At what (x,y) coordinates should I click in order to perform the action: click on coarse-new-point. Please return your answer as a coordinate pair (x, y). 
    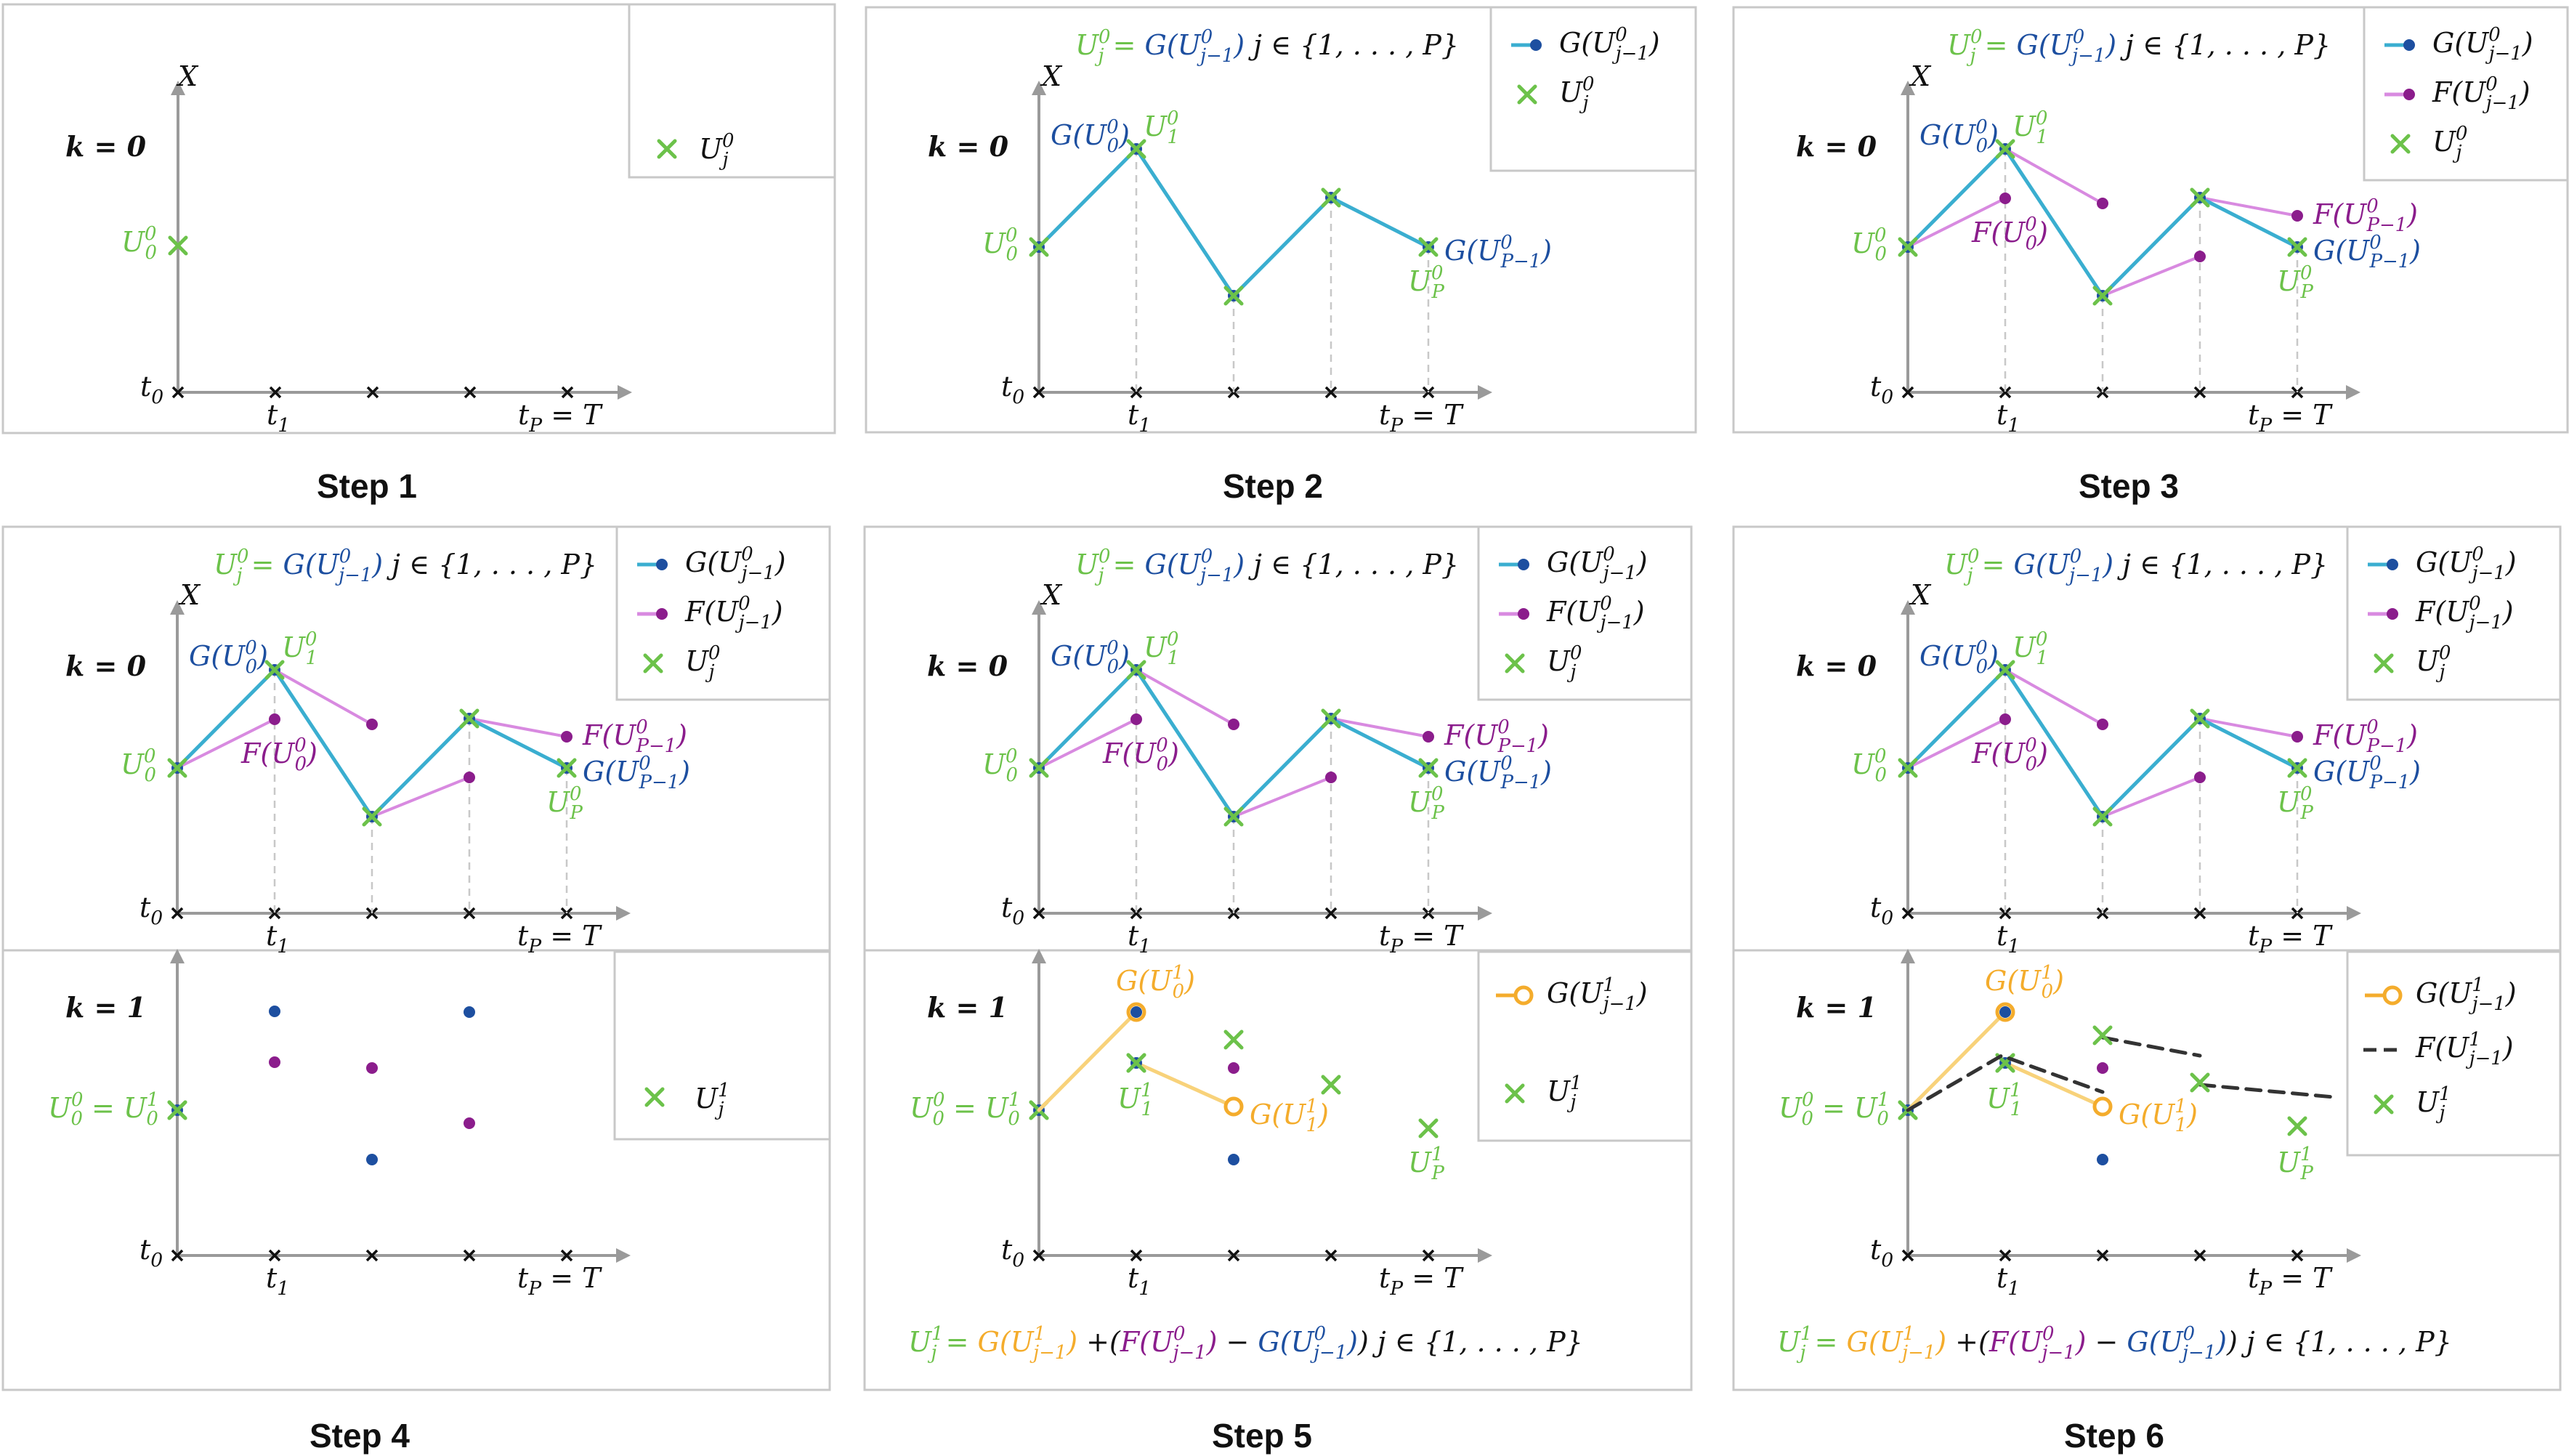
    Looking at the image, I should click on (2102, 1106).